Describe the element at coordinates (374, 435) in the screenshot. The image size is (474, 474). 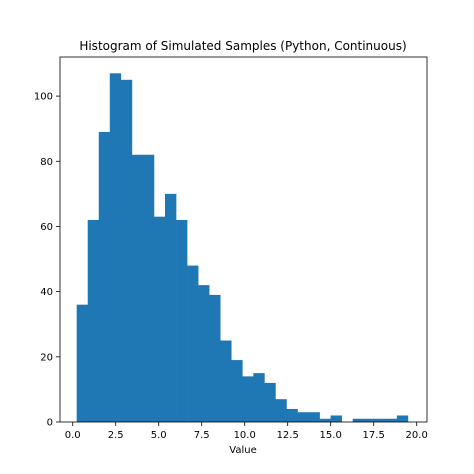
I see `x-tick-label: 17.5` at that location.